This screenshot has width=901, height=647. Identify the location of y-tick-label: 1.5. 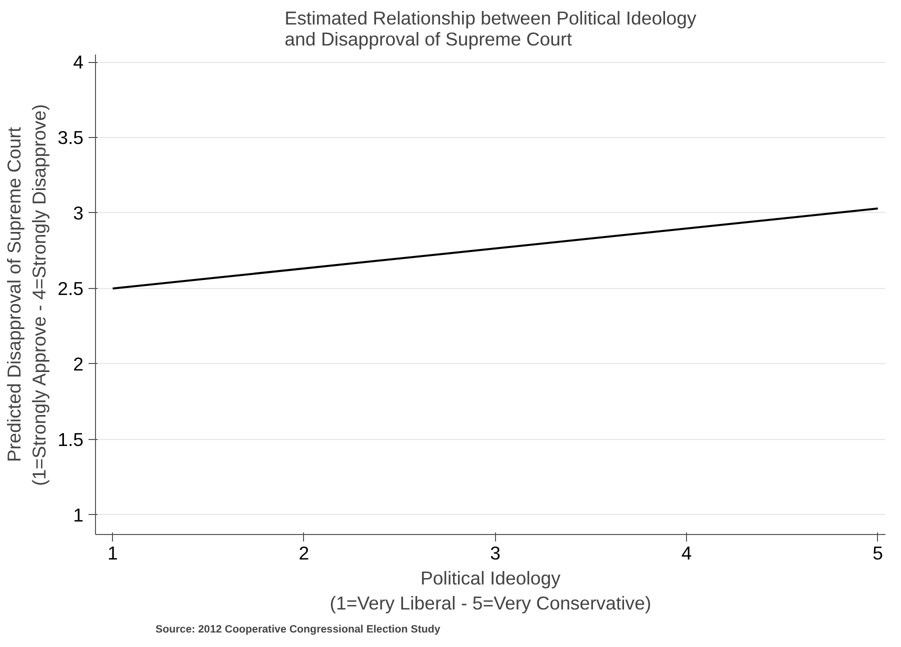
(71, 439).